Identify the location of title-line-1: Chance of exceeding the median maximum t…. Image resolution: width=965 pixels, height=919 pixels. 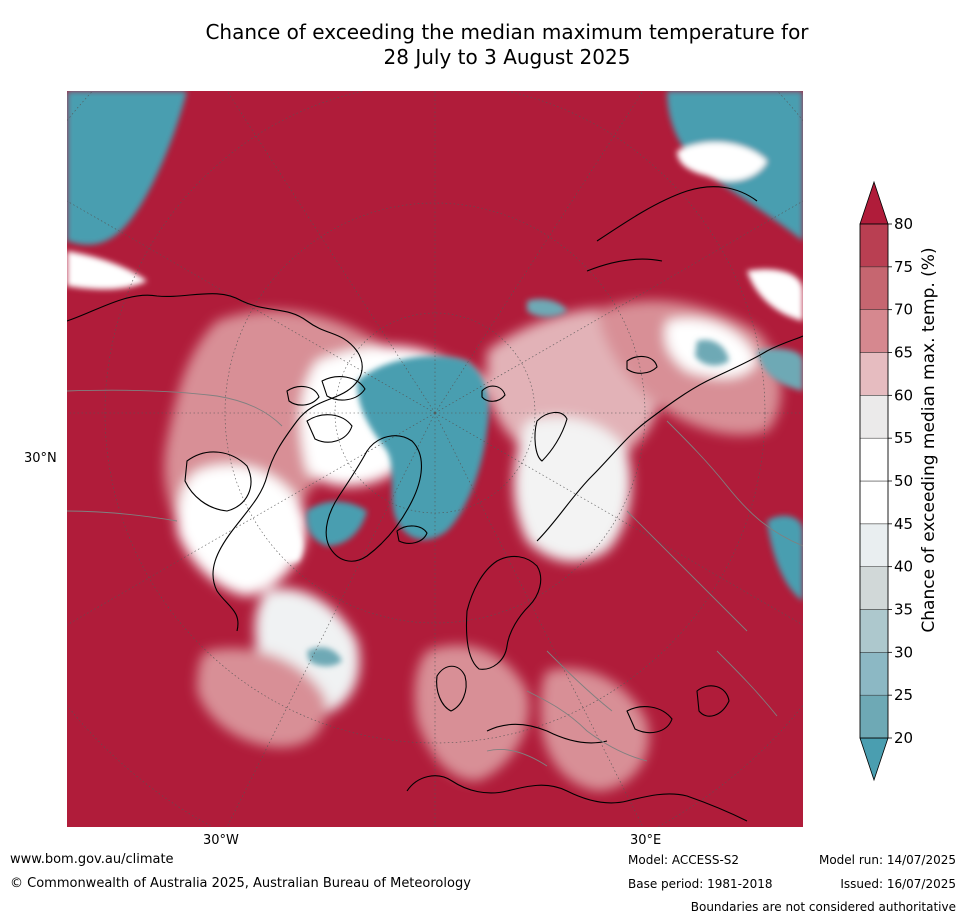
(507, 32).